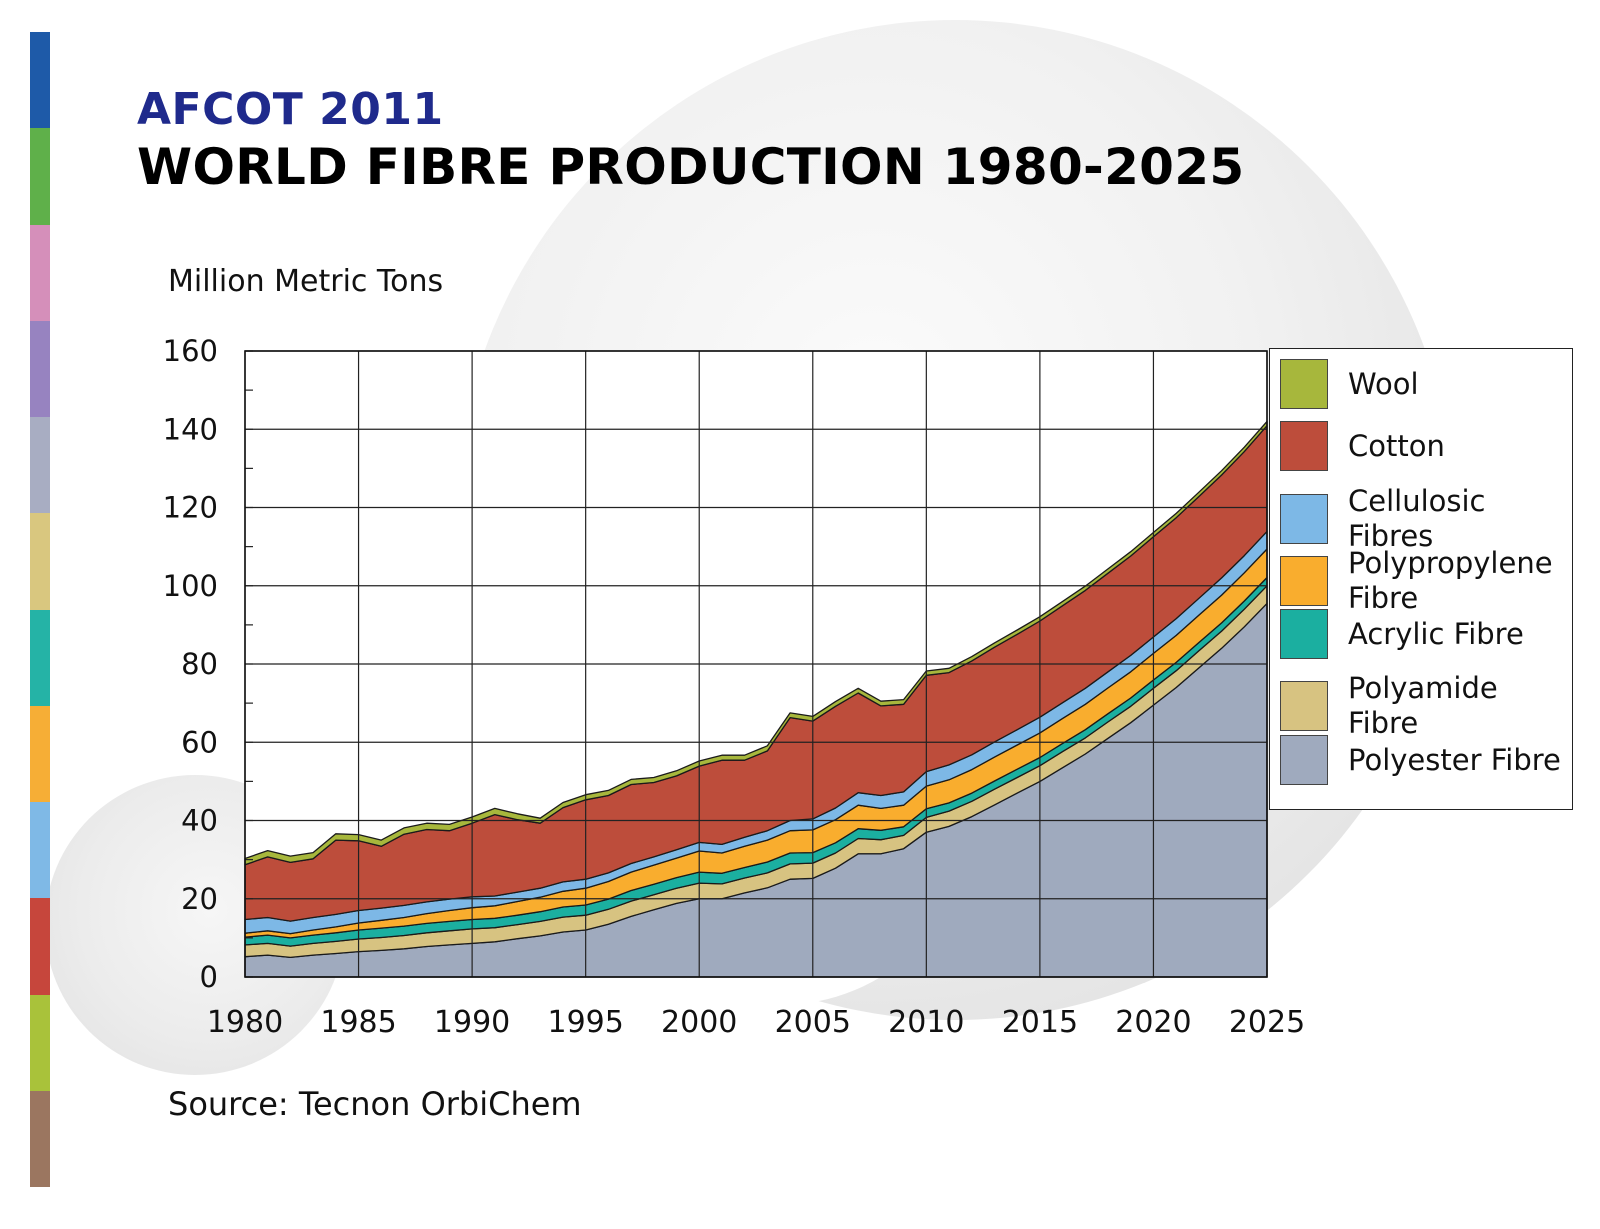 The height and width of the screenshot is (1229, 1600). I want to click on y-tick-label: 60, so click(199, 742).